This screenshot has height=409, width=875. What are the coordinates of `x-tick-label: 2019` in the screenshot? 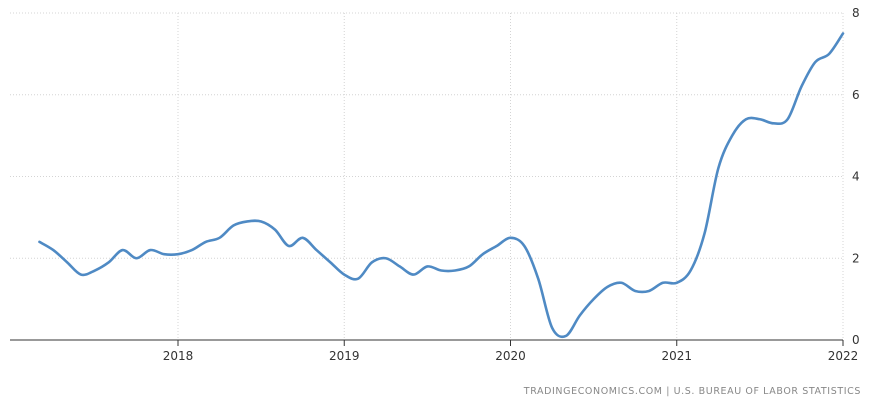 It's located at (344, 356).